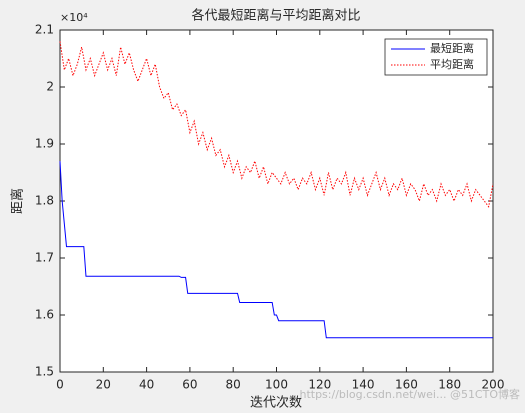 The height and width of the screenshot is (413, 525). Describe the element at coordinates (406, 385) in the screenshot. I see `x-tick-label: 160` at that location.